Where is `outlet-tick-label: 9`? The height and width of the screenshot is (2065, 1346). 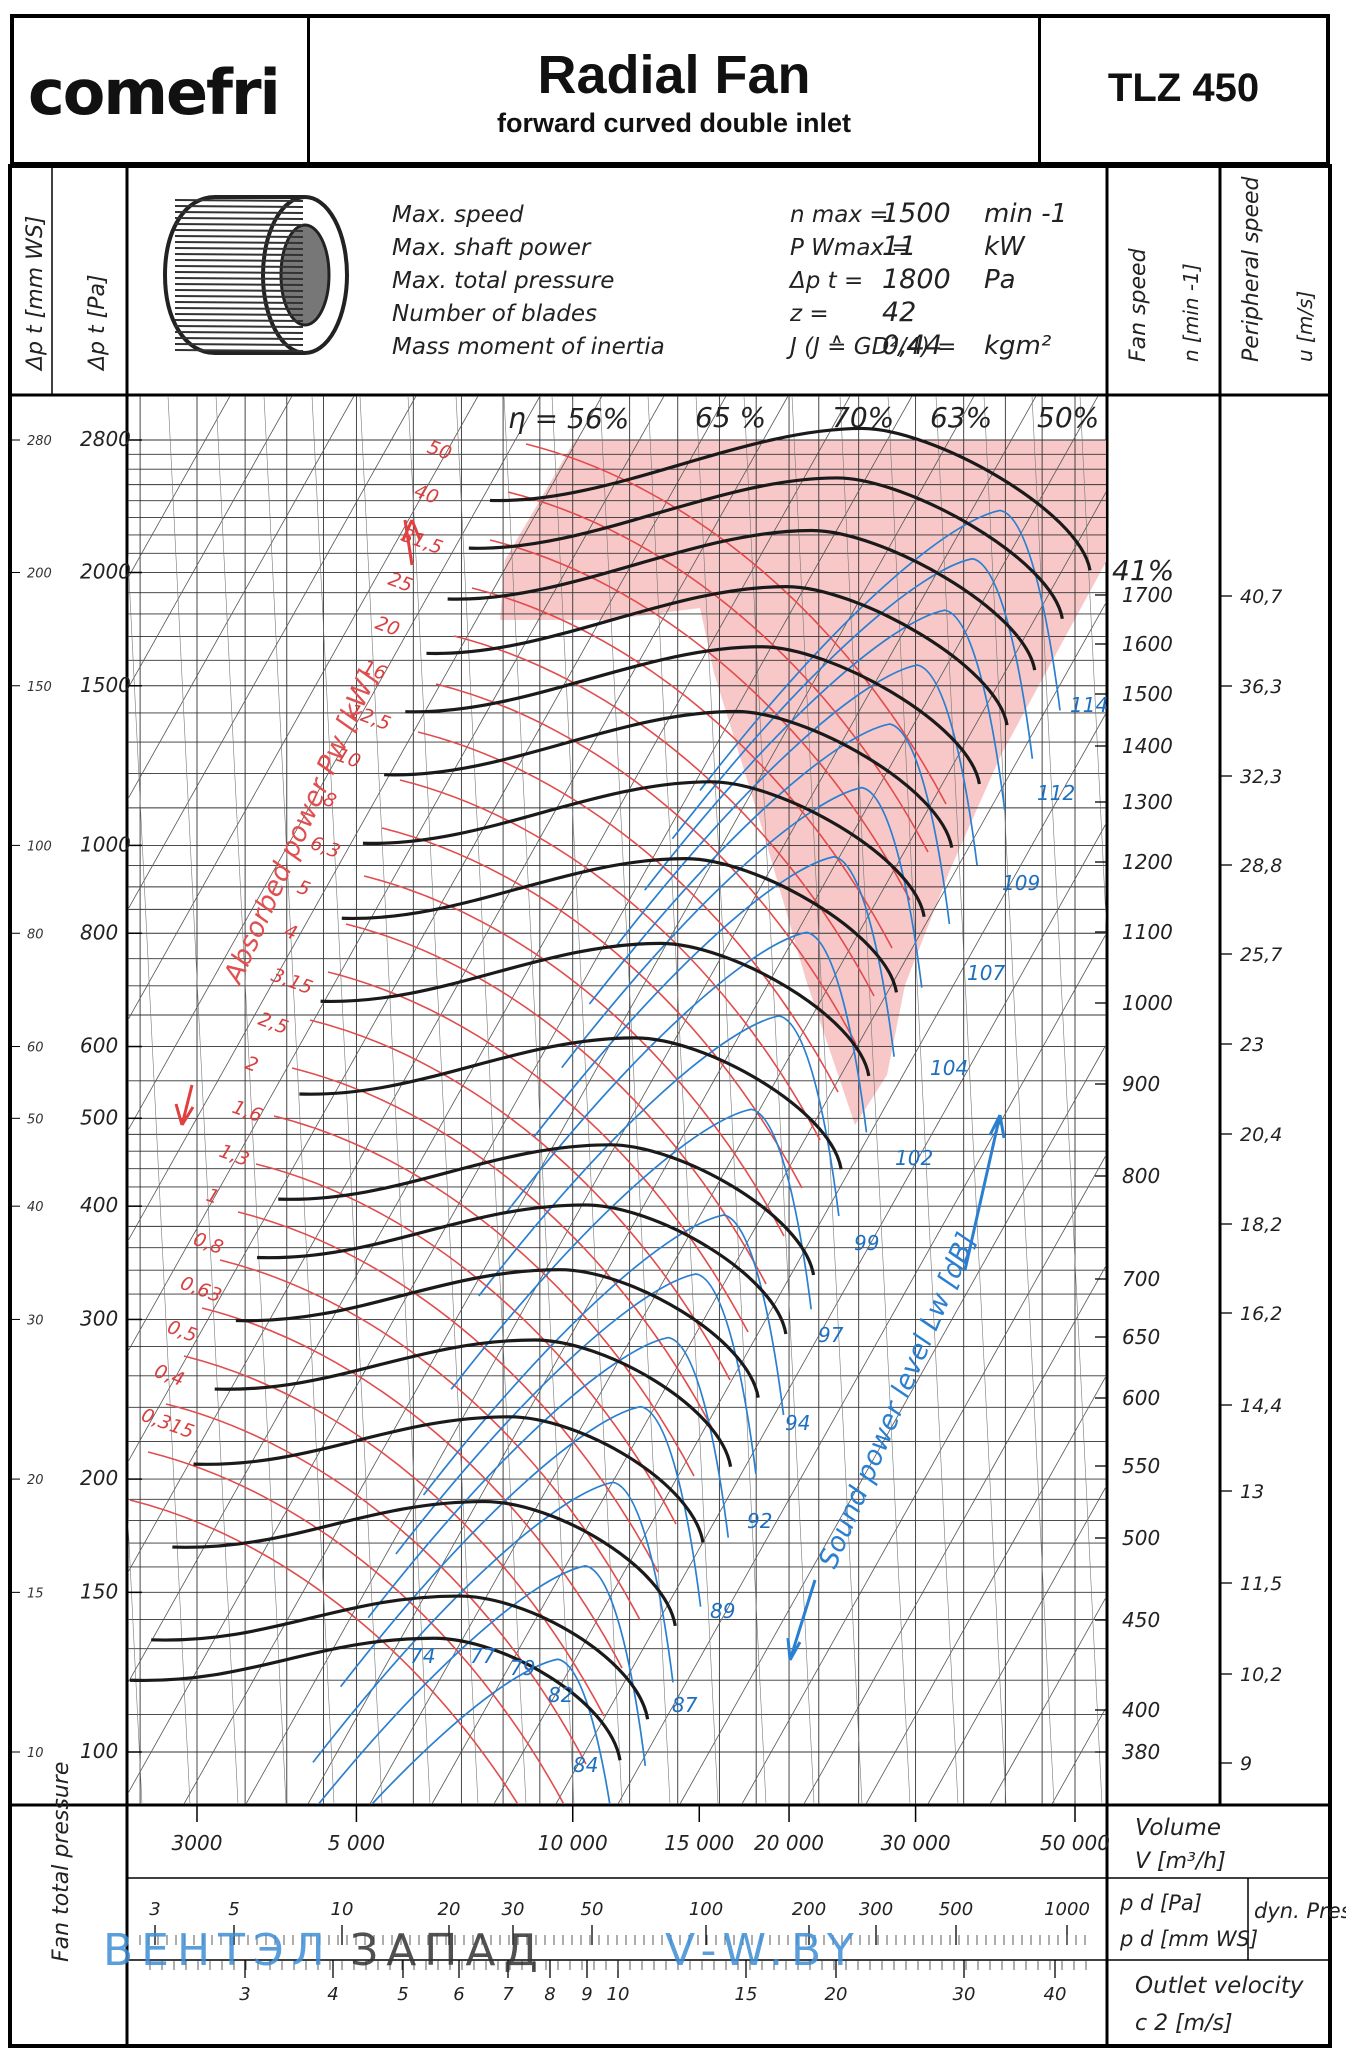 outlet-tick-label: 9 is located at coordinates (586, 1994).